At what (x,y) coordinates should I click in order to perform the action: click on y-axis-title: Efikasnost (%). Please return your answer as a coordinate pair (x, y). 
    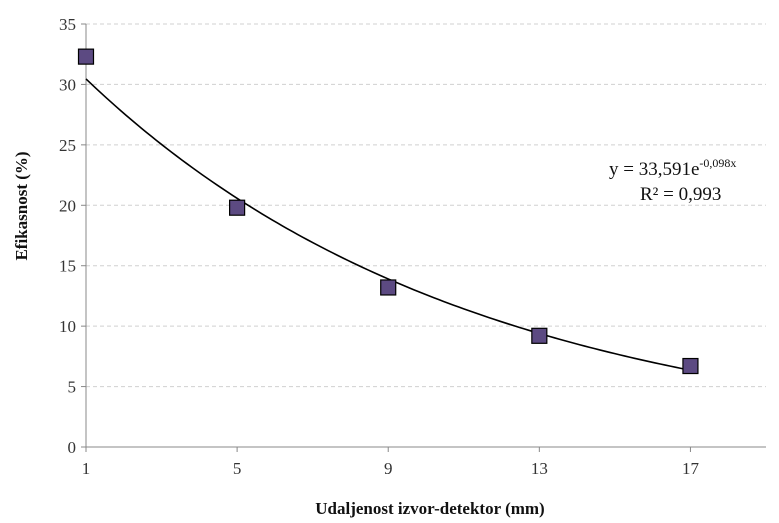
    Looking at the image, I should click on (21, 205).